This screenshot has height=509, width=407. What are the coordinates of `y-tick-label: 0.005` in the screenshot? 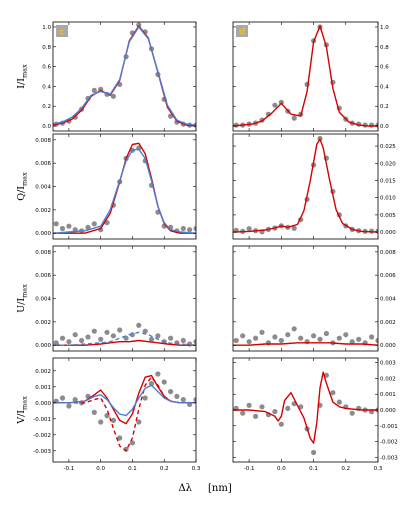 It's located at (388, 216).